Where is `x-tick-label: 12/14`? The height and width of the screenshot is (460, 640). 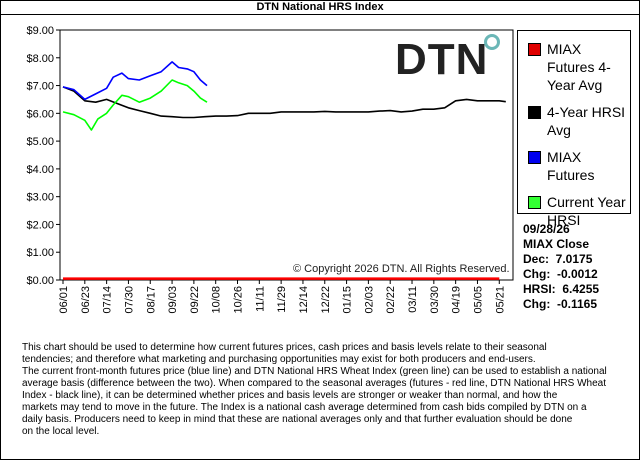 x-tick-label: 12/14 is located at coordinates (304, 300).